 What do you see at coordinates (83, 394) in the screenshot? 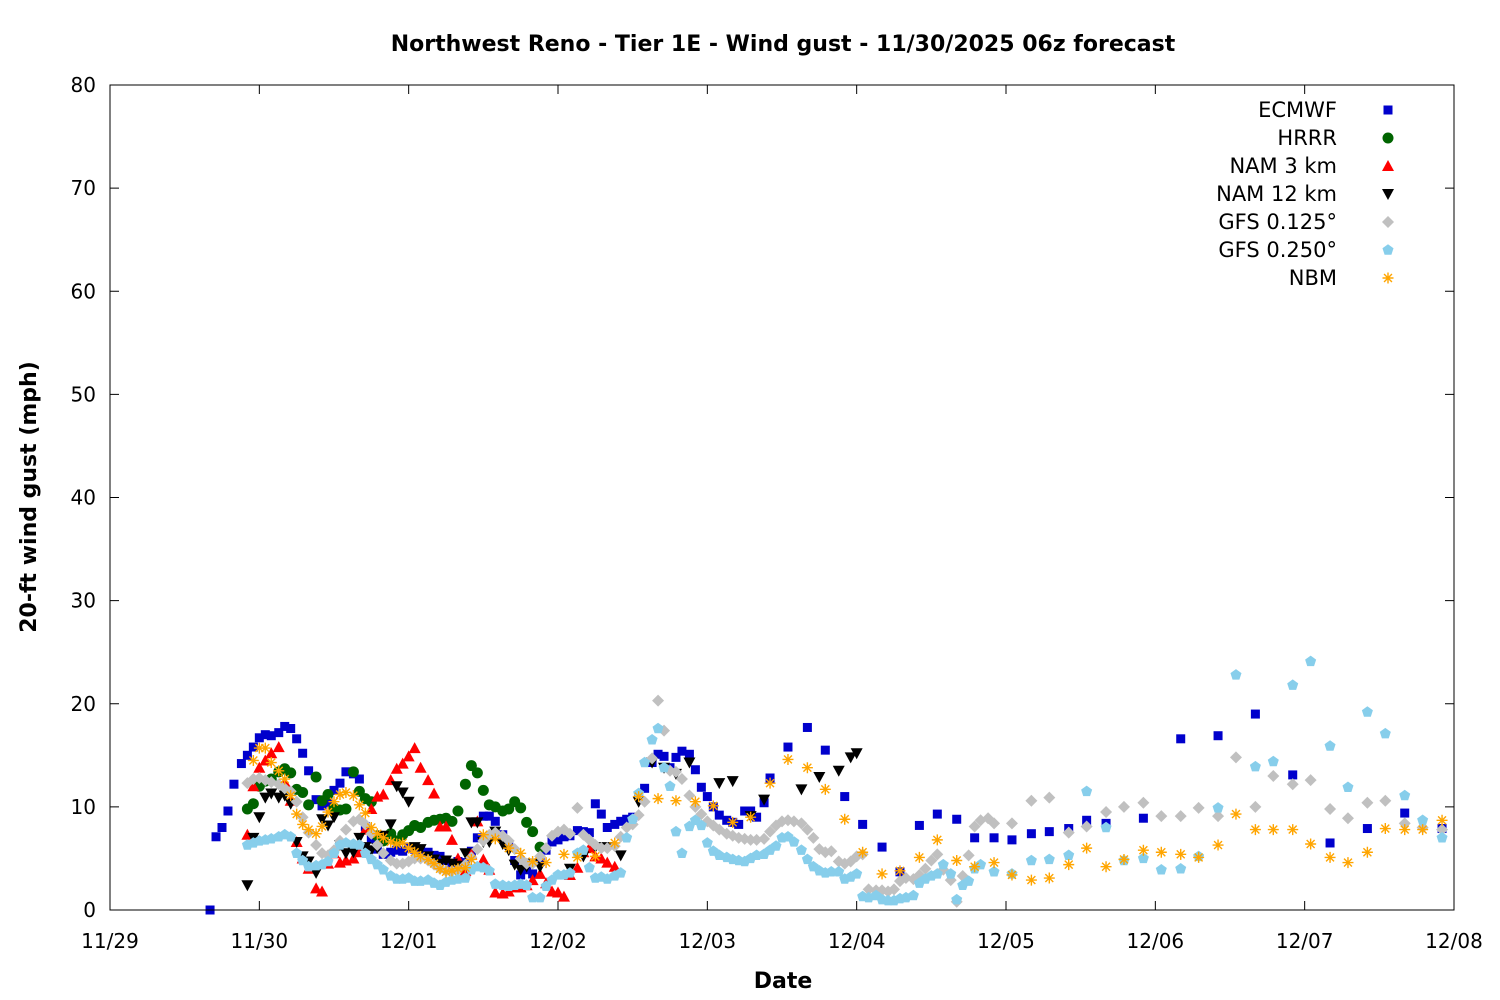
I see `y-tick-label: 50` at bounding box center [83, 394].